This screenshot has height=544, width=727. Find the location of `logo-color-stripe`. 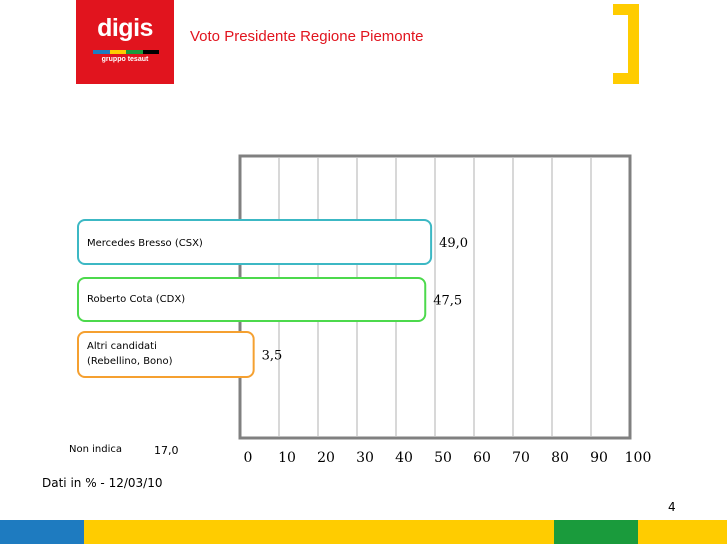

logo-color-stripe is located at coordinates (126, 52).